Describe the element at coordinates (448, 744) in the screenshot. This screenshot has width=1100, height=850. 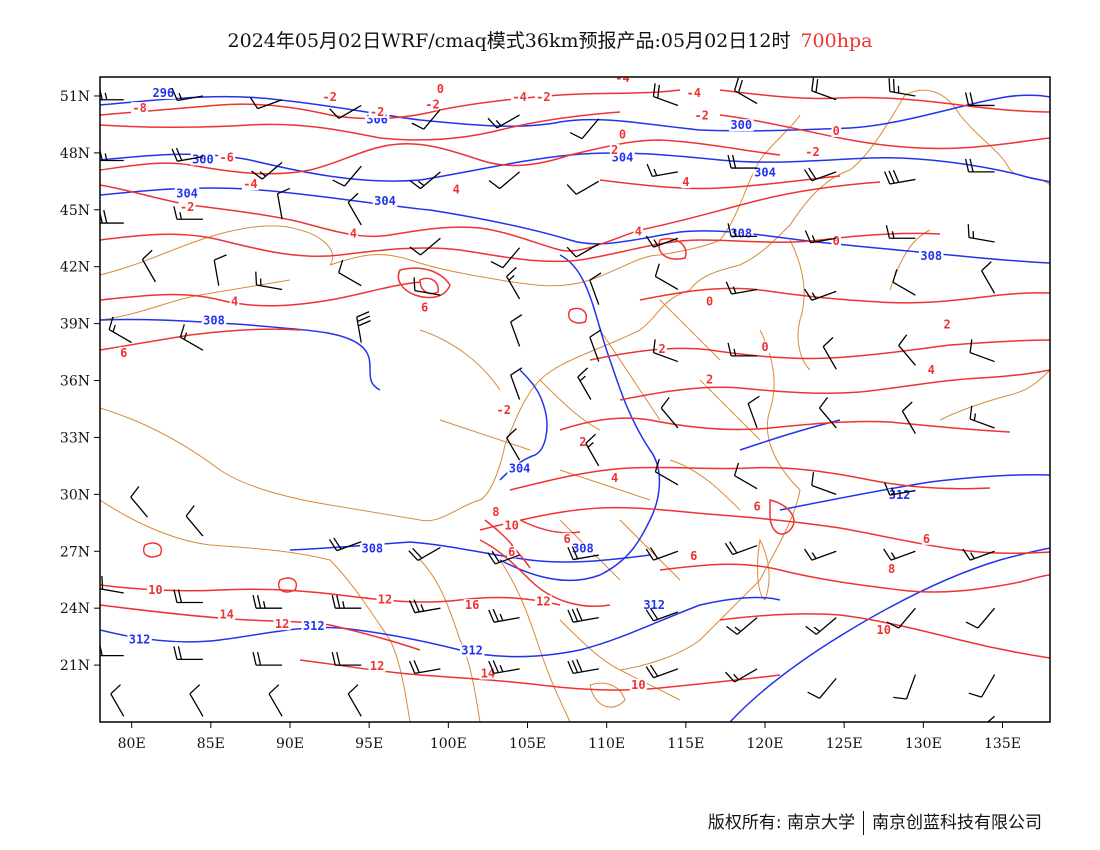
I see `x-tick-label: 100E` at that location.